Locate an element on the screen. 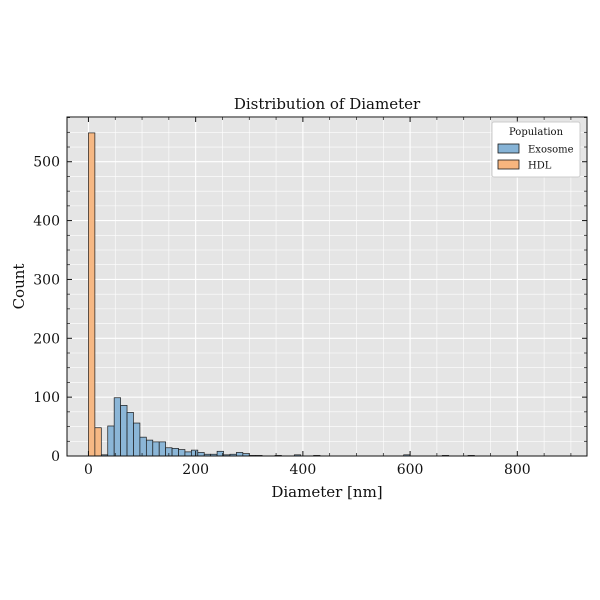 The image size is (600, 600). legend-title: Population is located at coordinates (536, 132).